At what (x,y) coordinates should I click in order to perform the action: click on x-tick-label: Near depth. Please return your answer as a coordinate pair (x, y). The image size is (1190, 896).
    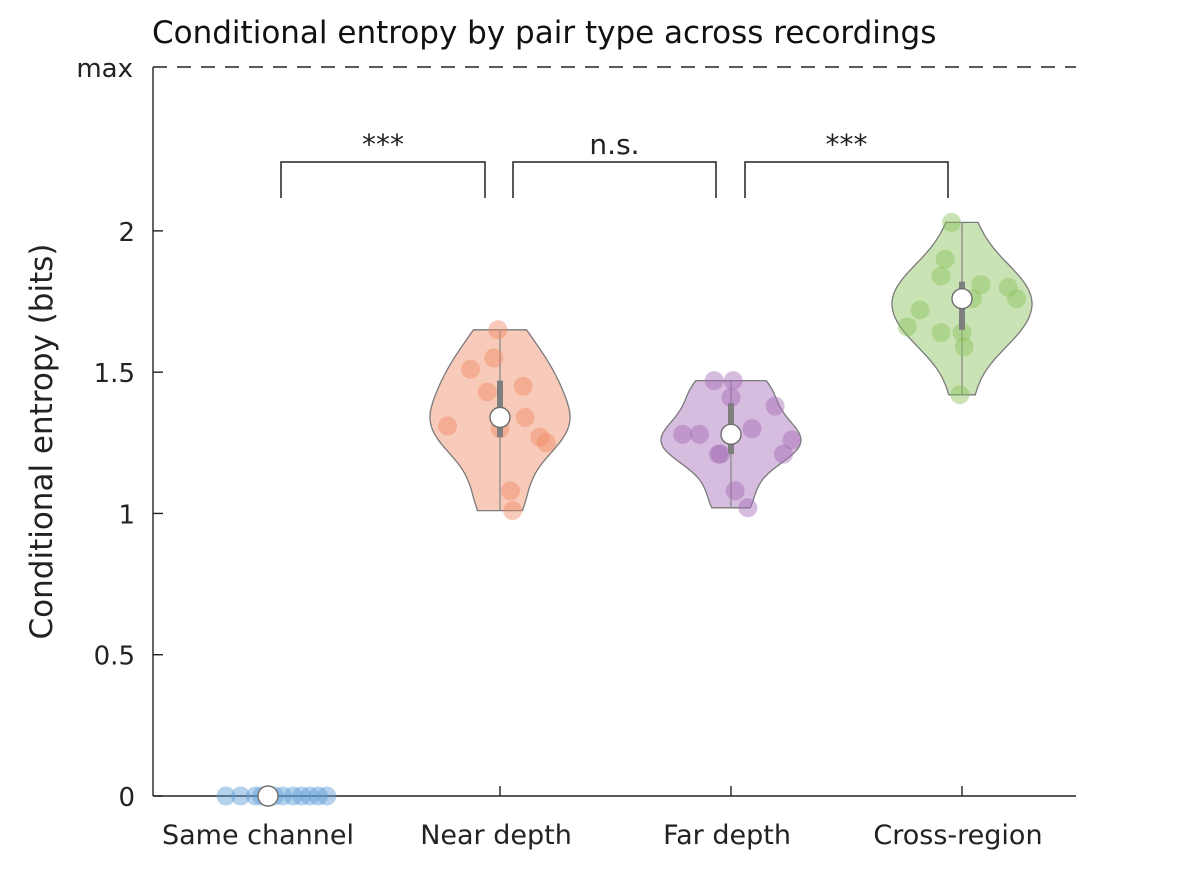
    Looking at the image, I should click on (496, 835).